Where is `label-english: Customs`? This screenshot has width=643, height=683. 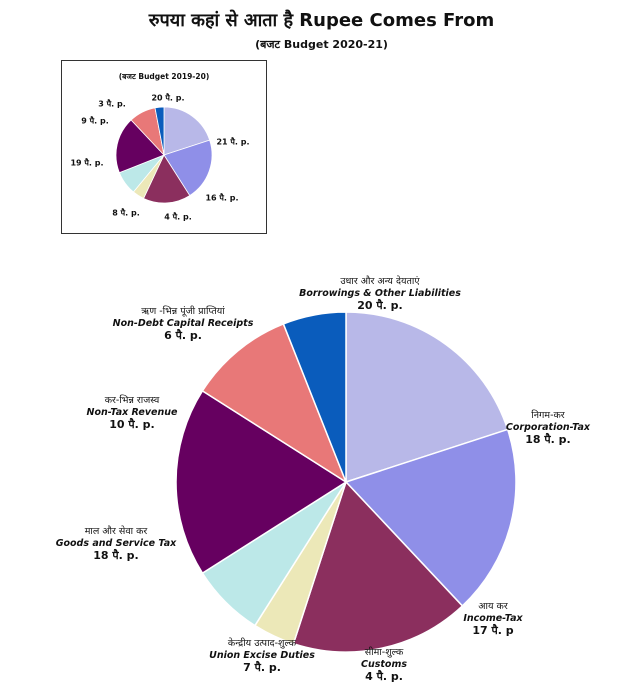 label-english: Customs is located at coordinates (384, 664).